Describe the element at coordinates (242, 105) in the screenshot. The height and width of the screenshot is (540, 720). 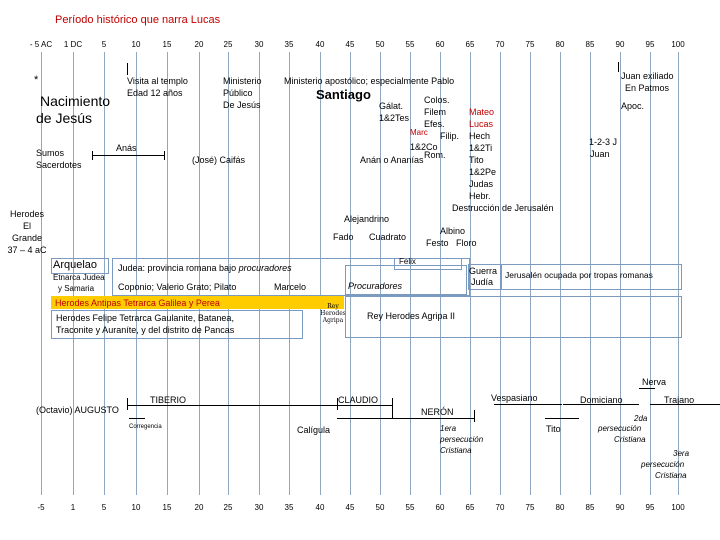
I see `ministry-label-line3: De Jesús` at that location.